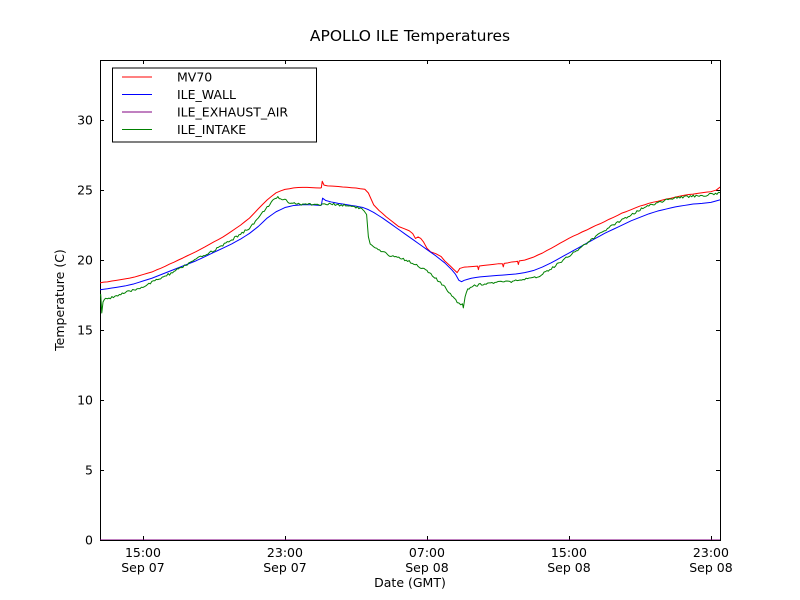  I want to click on legend-item-ILE_WALL: ILE_WALL, so click(179, 94).